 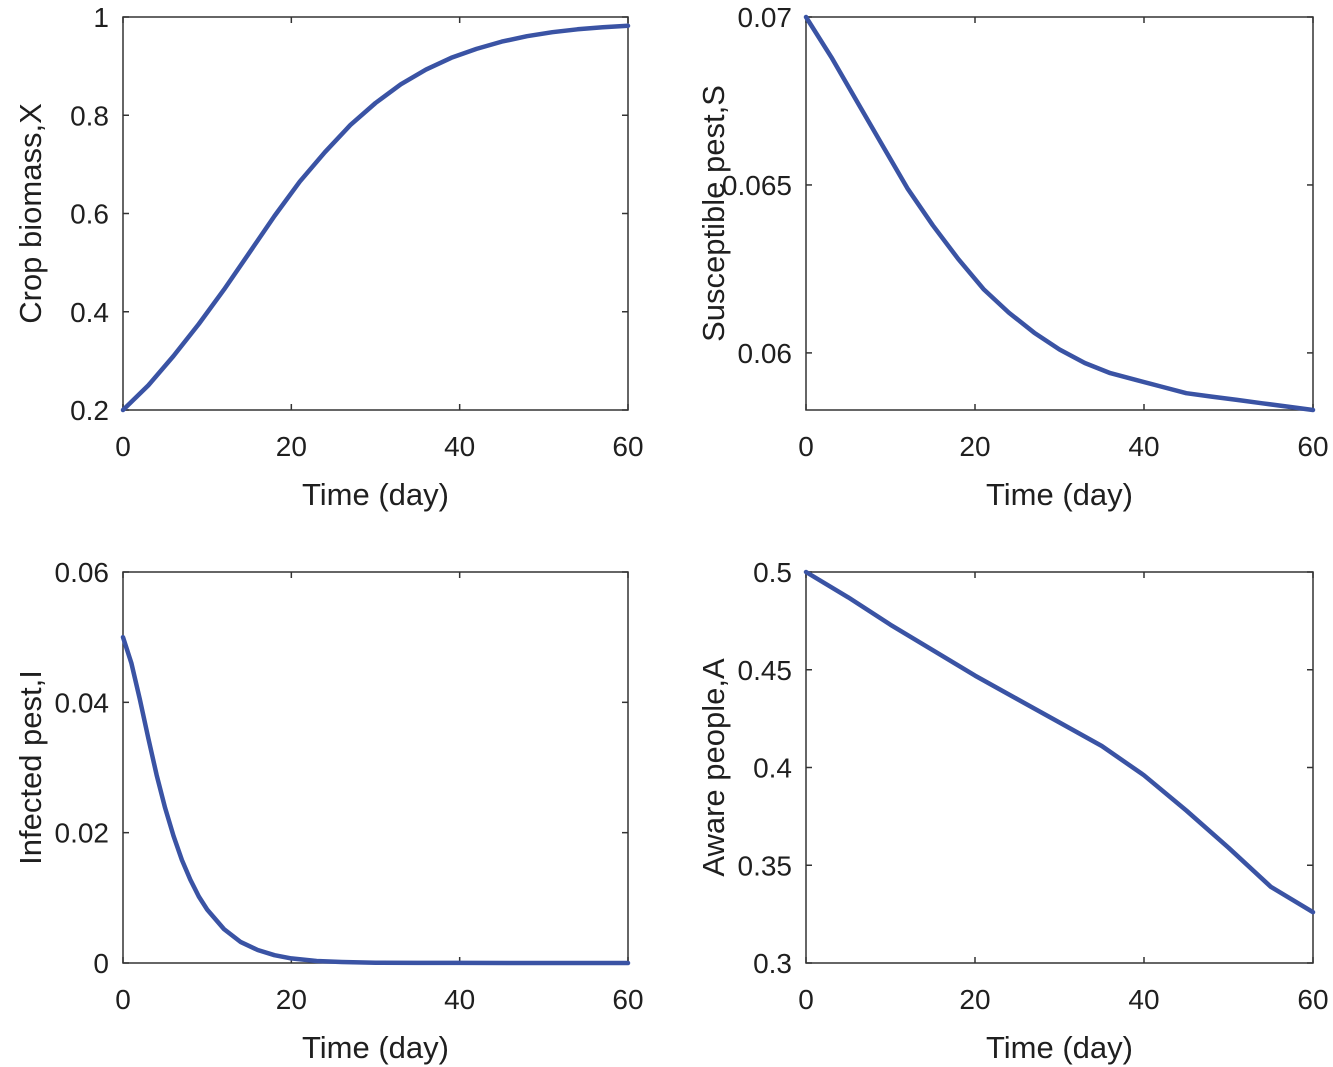 What do you see at coordinates (89, 214) in the screenshot?
I see `y-tick-label: 0.6` at bounding box center [89, 214].